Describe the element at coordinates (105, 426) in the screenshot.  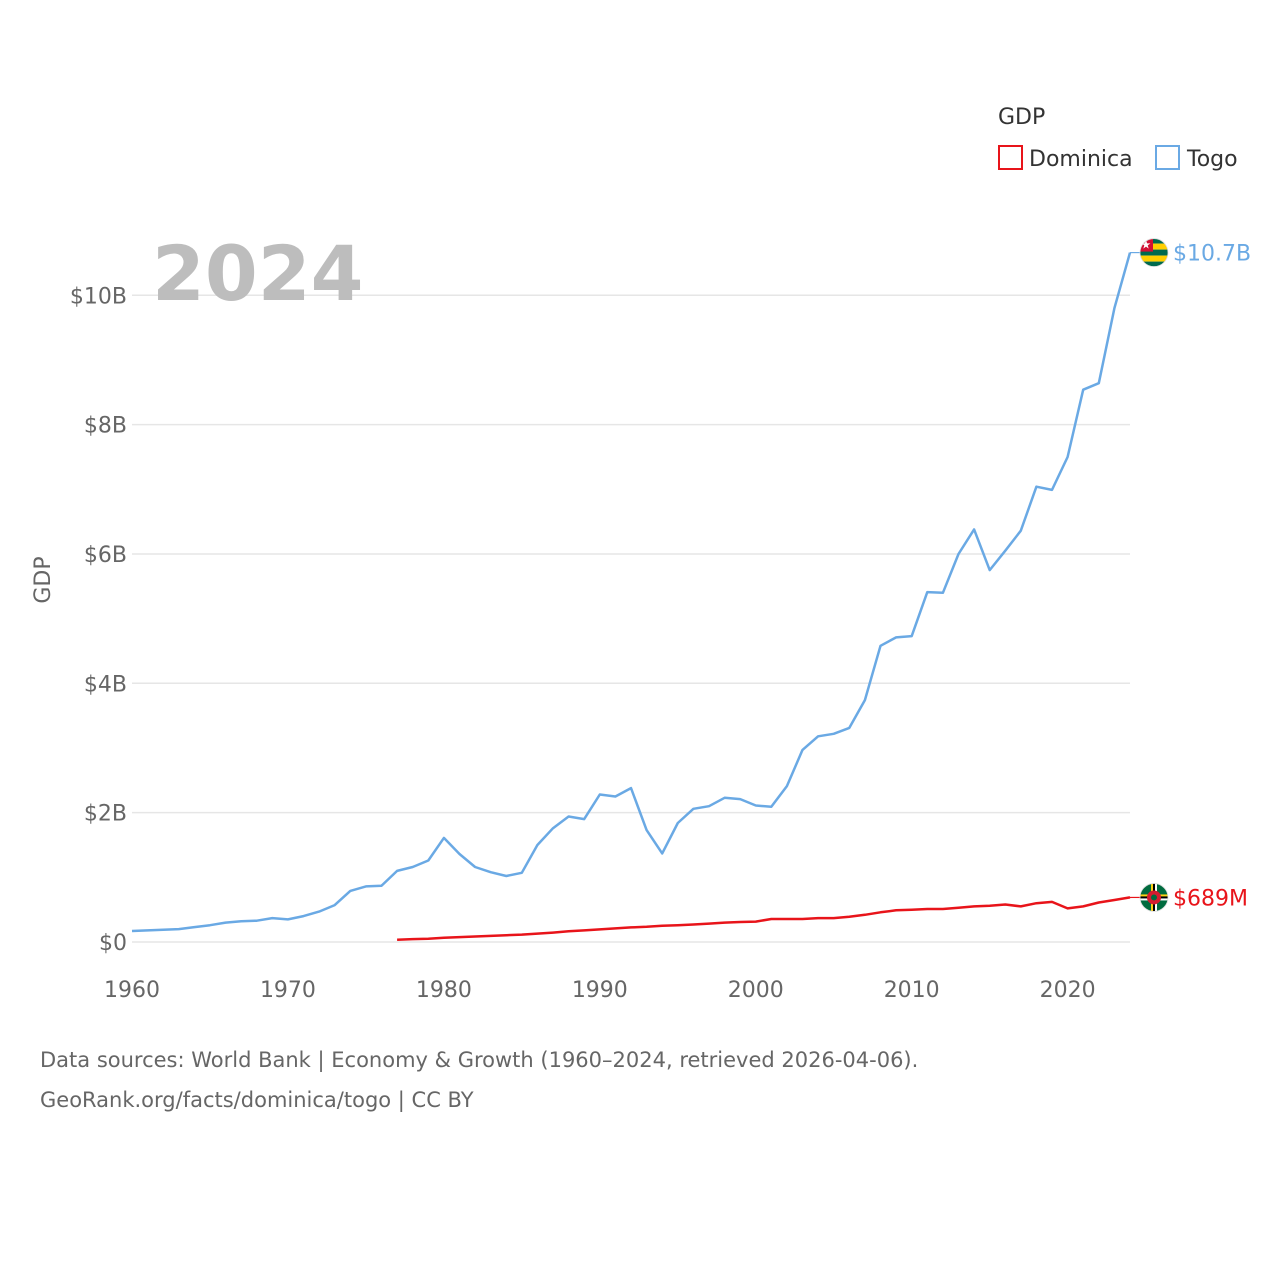
I see `y-tick-label: $8B` at that location.